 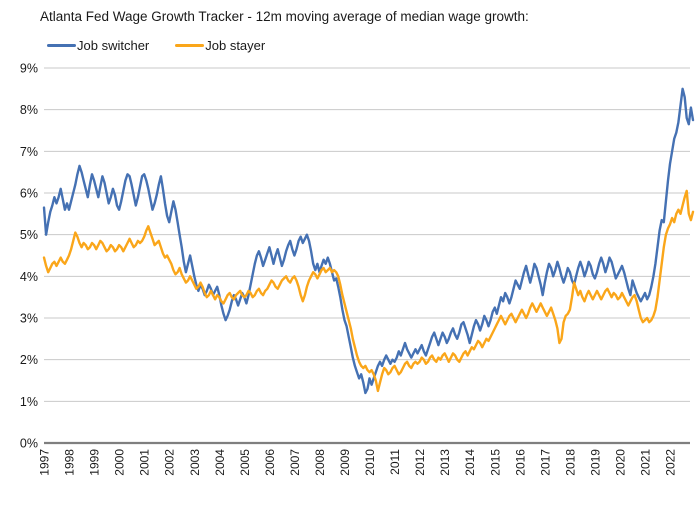 I want to click on y-axis-tick-label: 7%, so click(x=29, y=152).